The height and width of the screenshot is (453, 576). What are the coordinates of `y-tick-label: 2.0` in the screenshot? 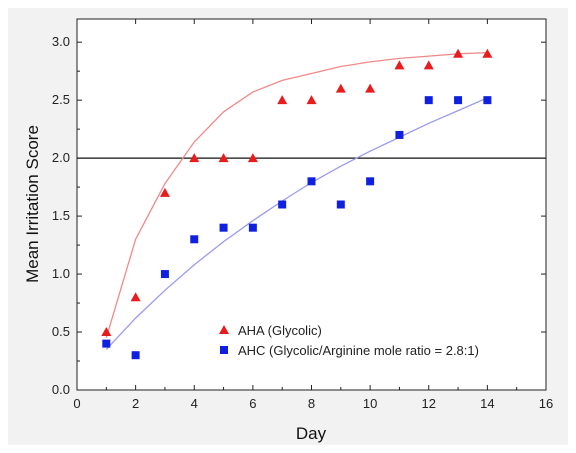 It's located at (61, 157).